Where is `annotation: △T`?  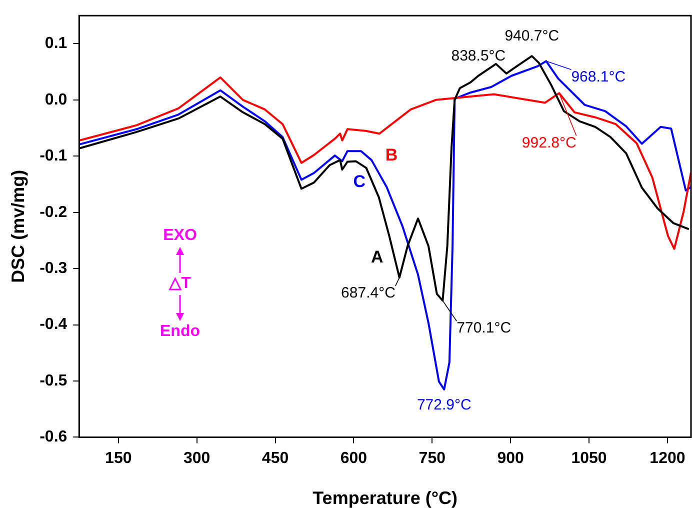
annotation: △T is located at coordinates (180, 283).